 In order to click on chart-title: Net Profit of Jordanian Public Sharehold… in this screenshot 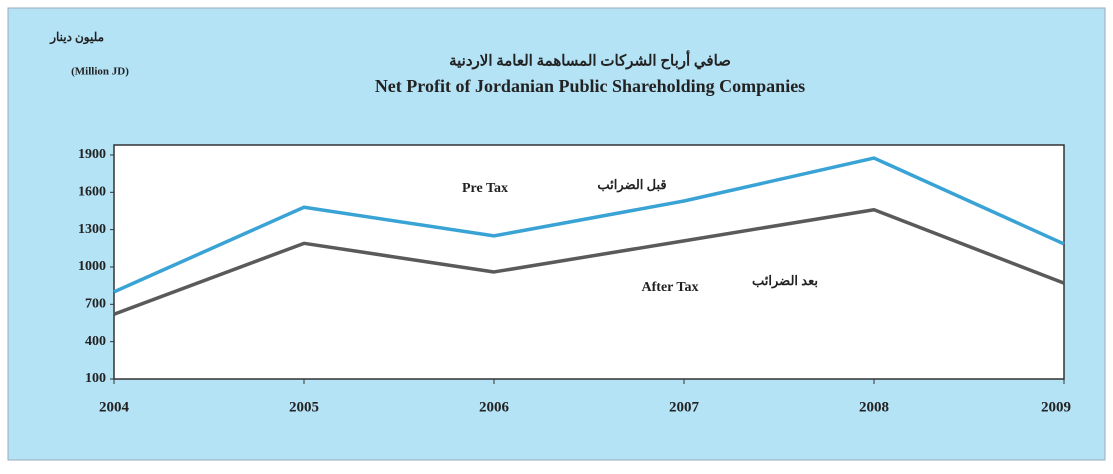, I will do `click(590, 86)`.